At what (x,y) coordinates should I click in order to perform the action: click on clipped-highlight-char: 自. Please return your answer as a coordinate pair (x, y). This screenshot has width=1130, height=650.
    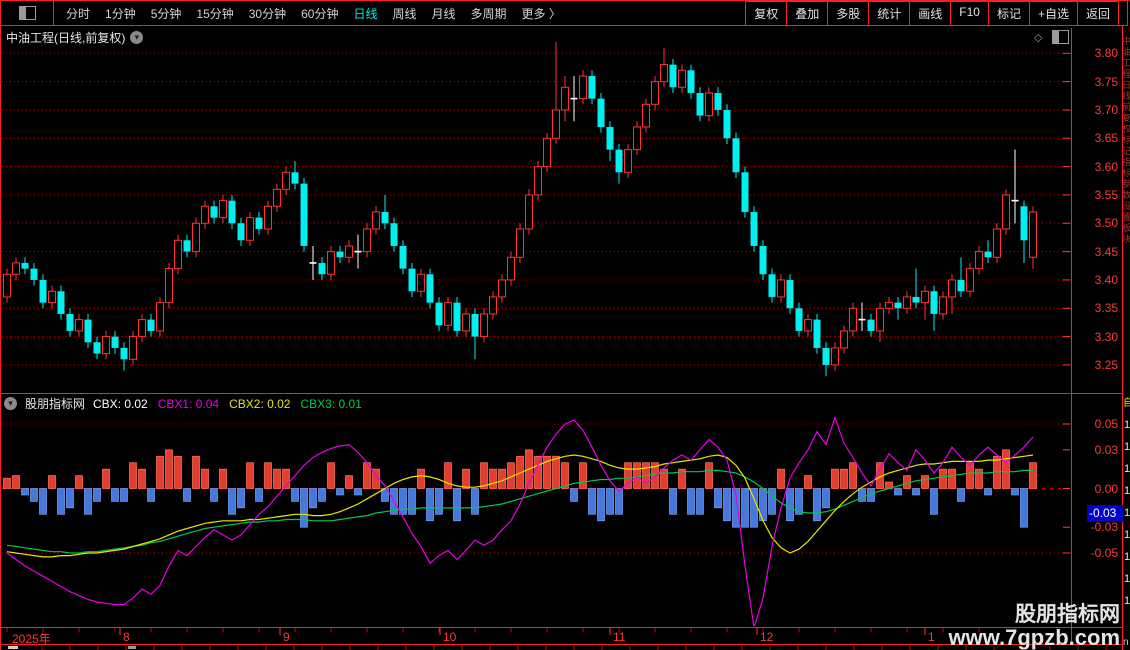
    Looking at the image, I should click on (1126, 403).